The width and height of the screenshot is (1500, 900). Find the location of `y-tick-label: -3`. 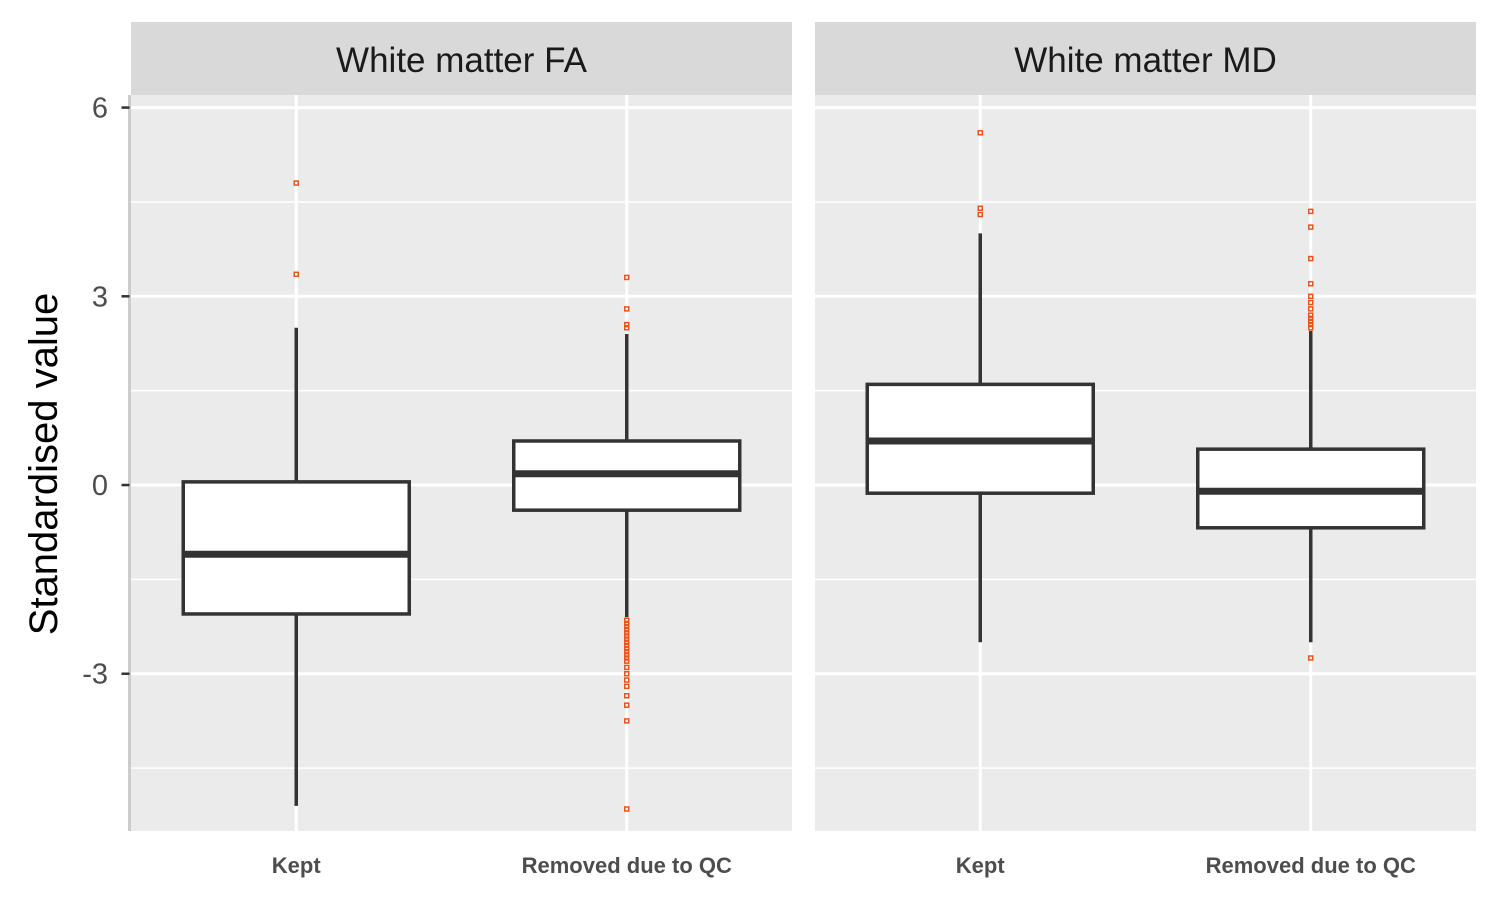

y-tick-label: -3 is located at coordinates (95, 675).